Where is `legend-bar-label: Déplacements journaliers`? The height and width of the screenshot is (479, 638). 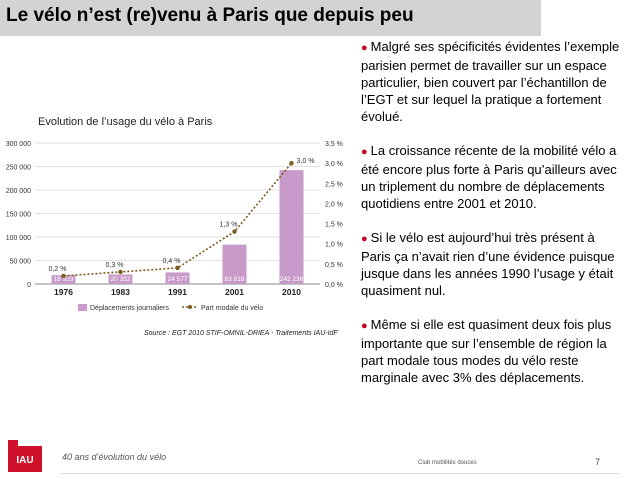
legend-bar-label: Déplacements journaliers is located at coordinates (129, 308).